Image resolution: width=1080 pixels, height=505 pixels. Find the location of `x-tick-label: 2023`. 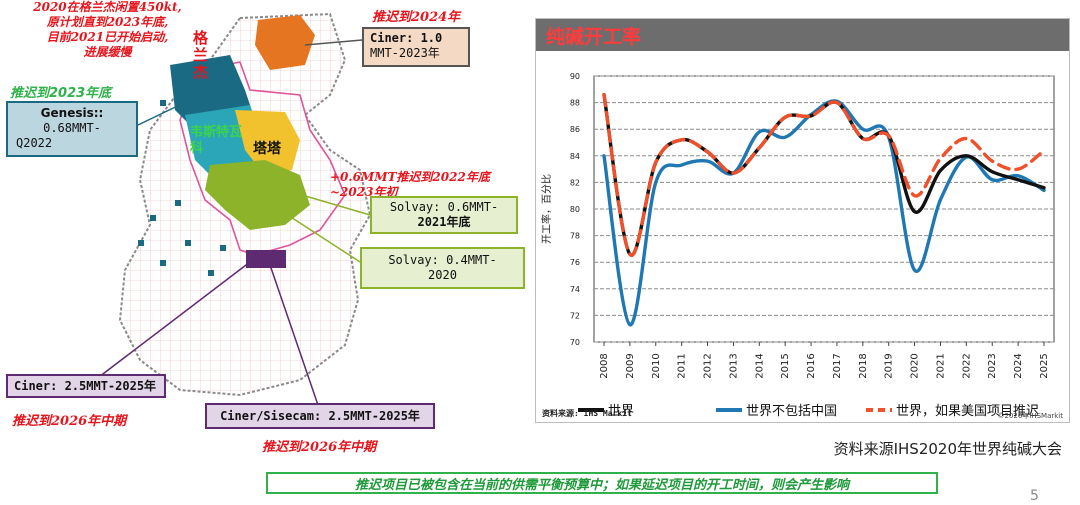

x-tick-label: 2023 is located at coordinates (992, 365).